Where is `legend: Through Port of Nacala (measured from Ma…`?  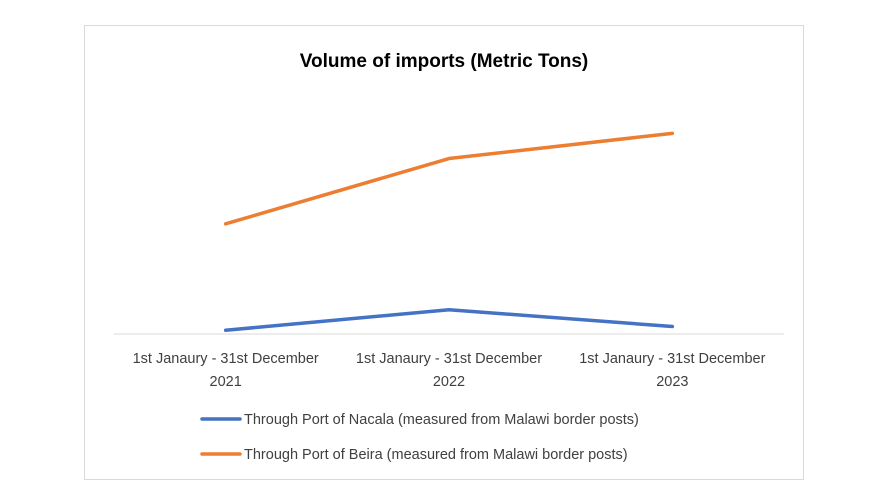
legend: Through Port of Nacala (measured from Ma… is located at coordinates (419, 437).